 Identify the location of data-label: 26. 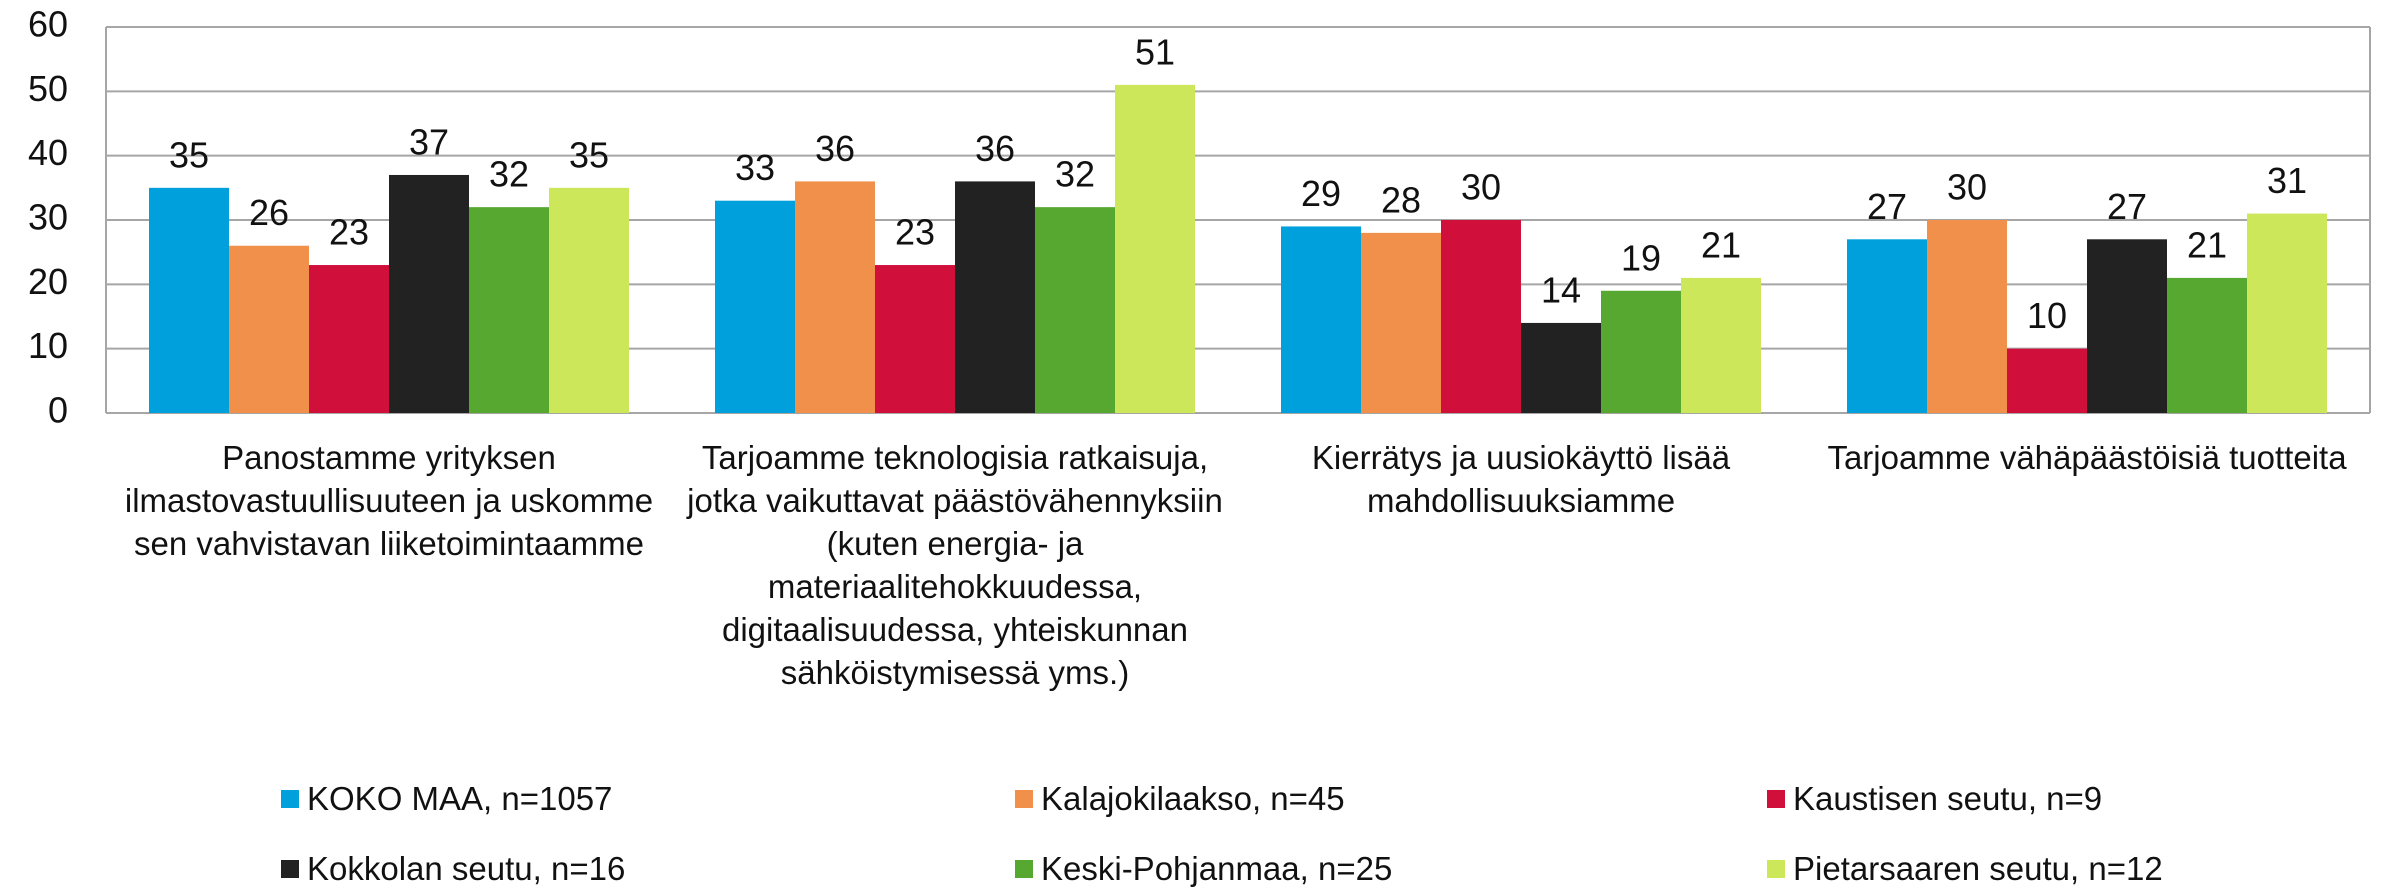
(269, 212).